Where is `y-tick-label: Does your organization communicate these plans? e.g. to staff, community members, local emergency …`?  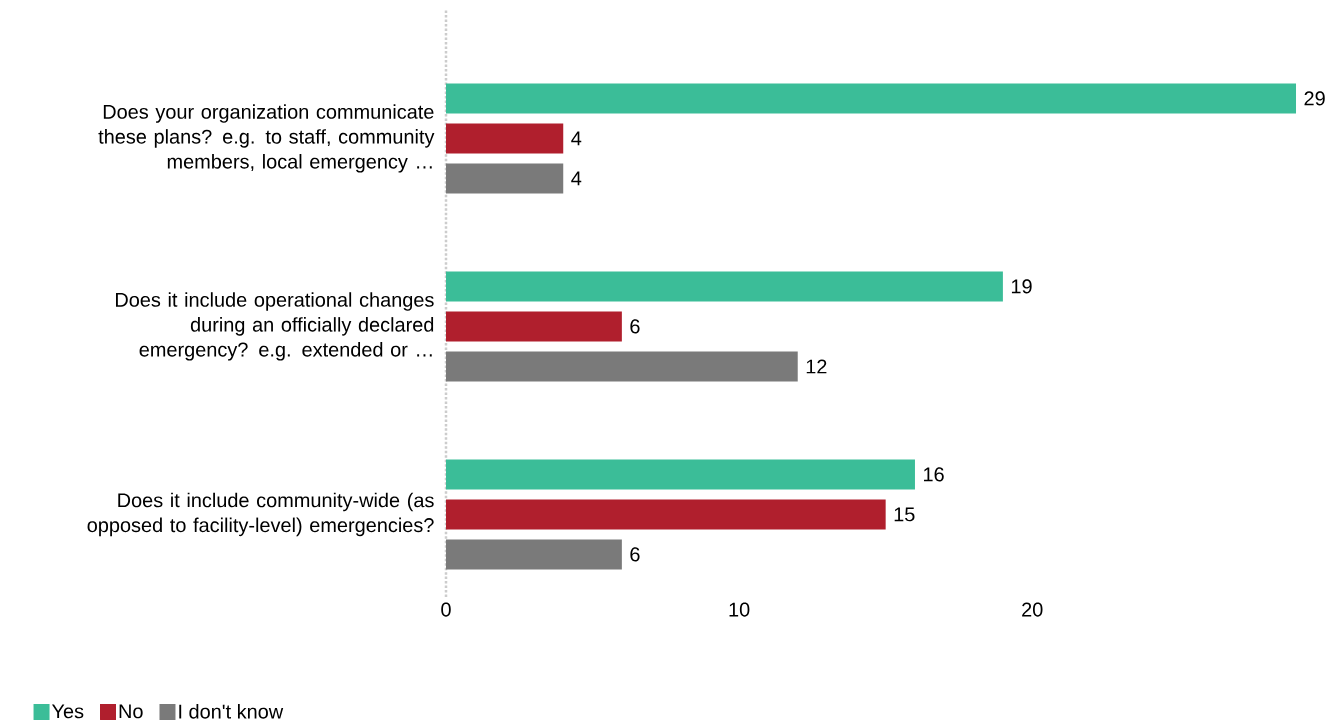 y-tick-label: Does your organization communicate these plans? e.g. to staff, community members, local emergency … is located at coordinates (266, 138).